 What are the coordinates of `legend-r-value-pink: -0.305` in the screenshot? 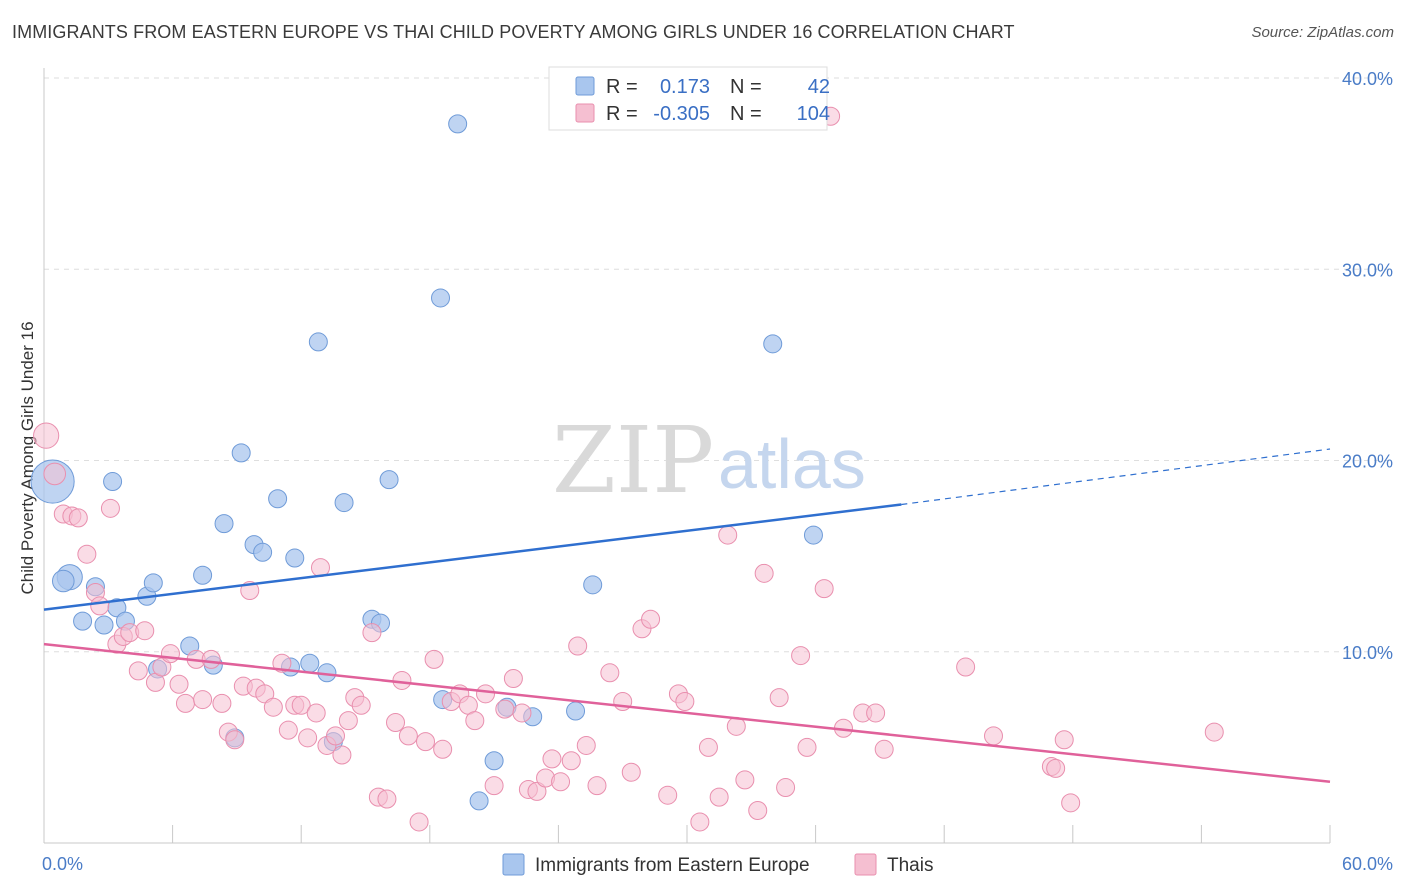 It's located at (681, 114).